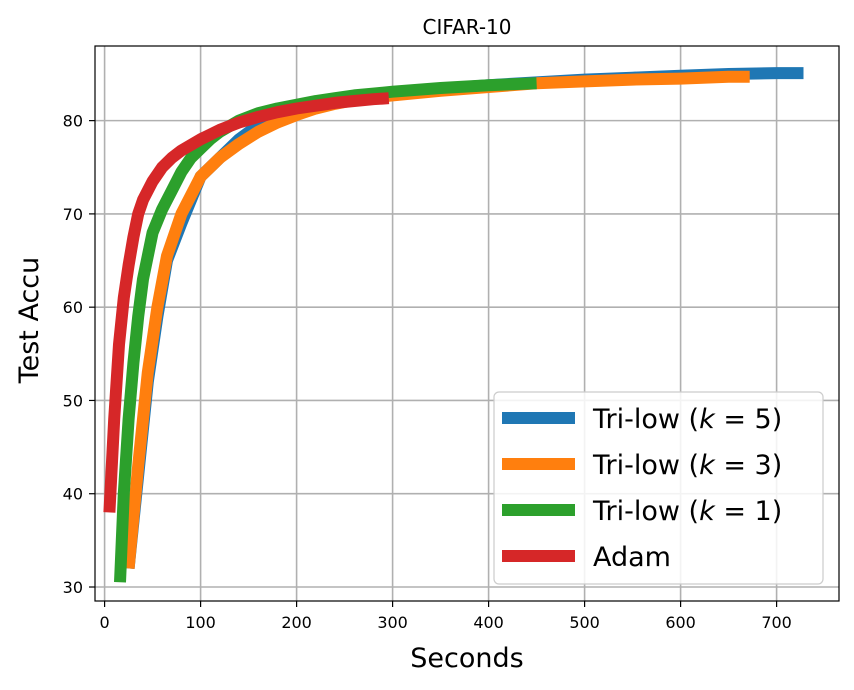 Image resolution: width=854 pixels, height=690 pixels. I want to click on y-tick-label: 40, so click(73, 494).